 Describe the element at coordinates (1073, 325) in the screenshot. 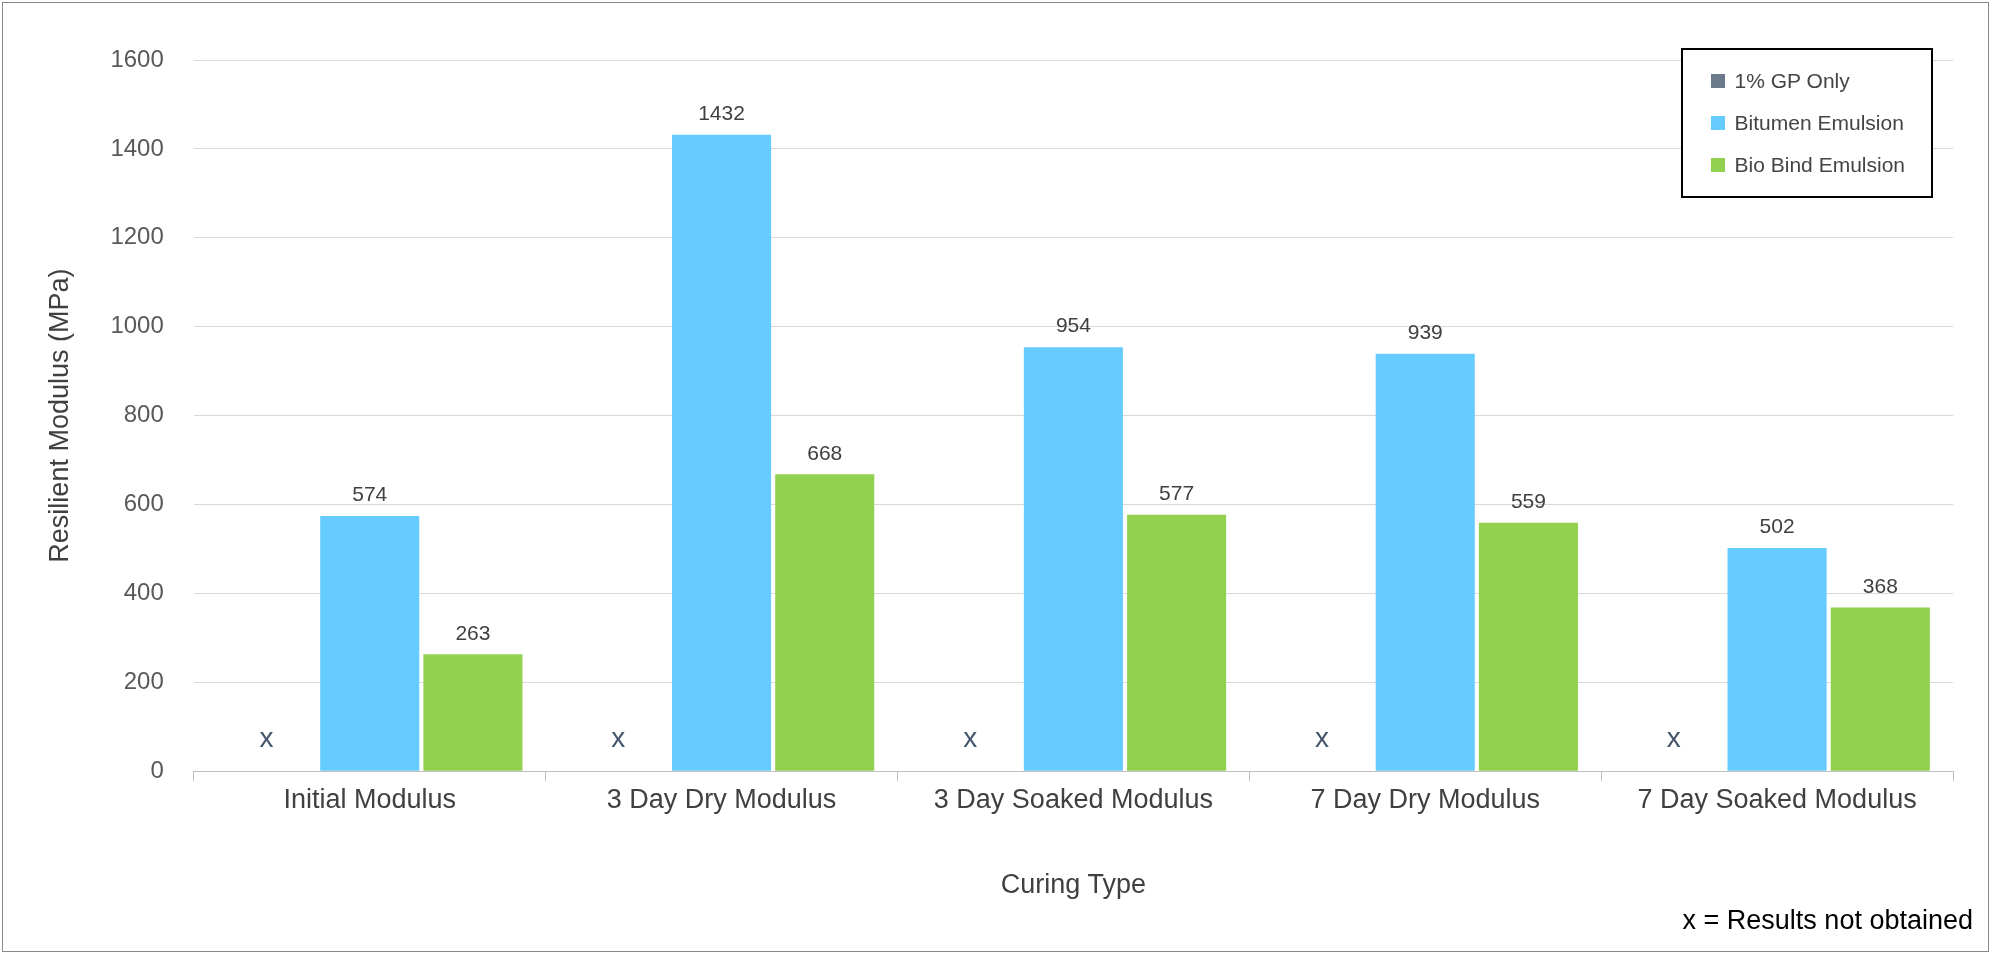

I see `data-label: 954` at that location.